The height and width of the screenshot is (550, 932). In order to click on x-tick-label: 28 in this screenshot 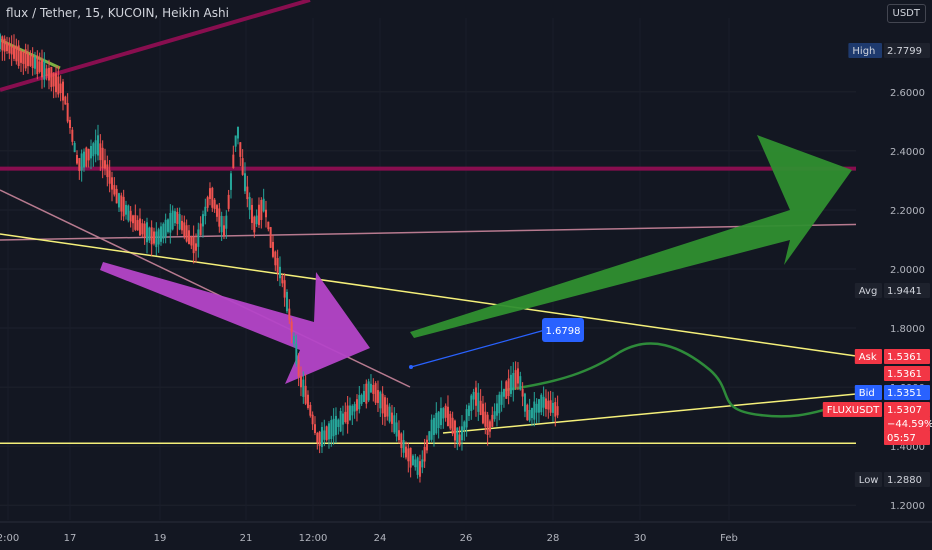, I will do `click(553, 538)`.